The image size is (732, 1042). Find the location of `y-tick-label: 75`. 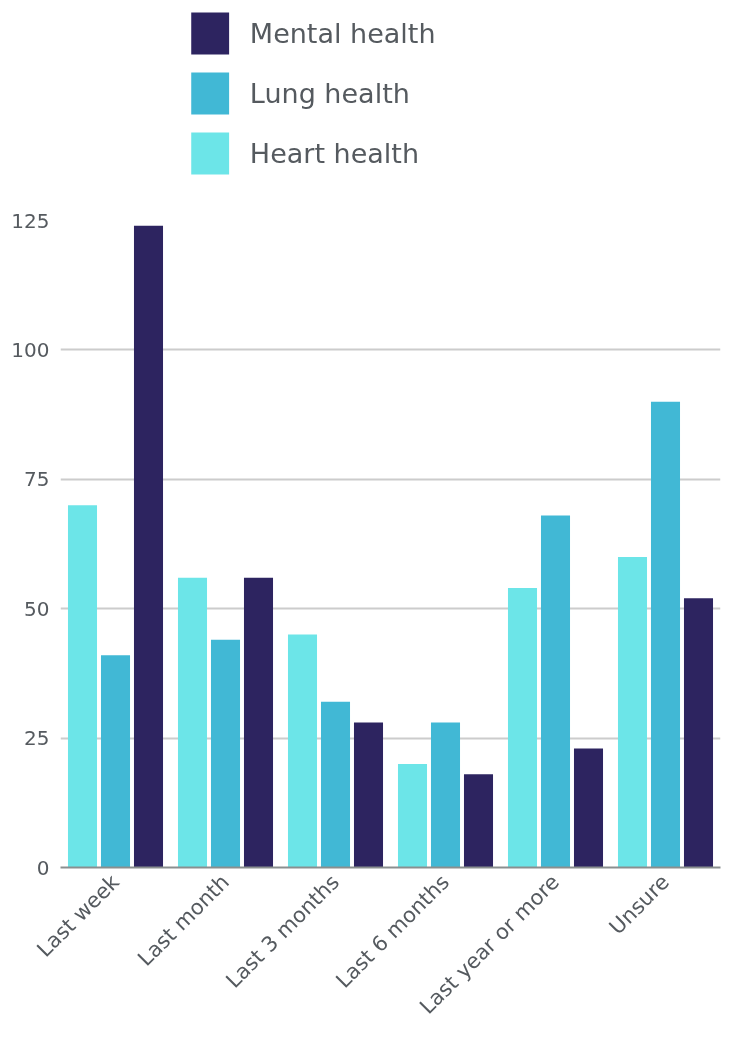

y-tick-label: 75 is located at coordinates (37, 479).